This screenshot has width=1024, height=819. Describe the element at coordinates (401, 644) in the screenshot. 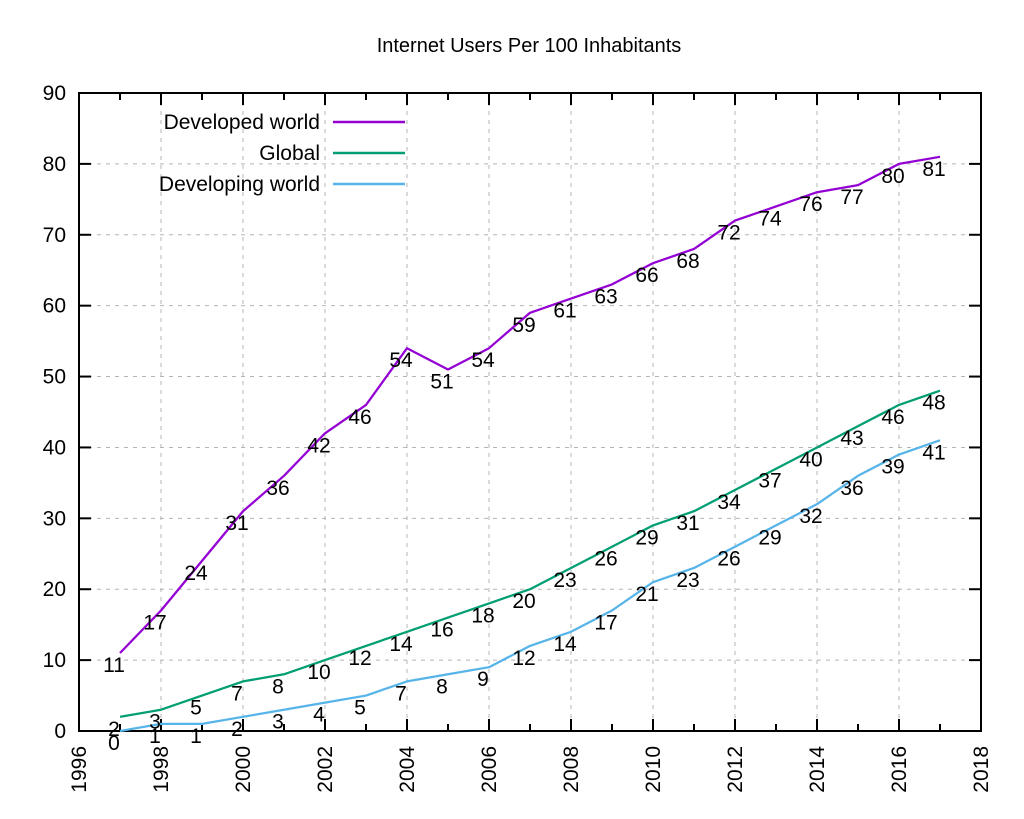

I see `point-label: 14` at that location.